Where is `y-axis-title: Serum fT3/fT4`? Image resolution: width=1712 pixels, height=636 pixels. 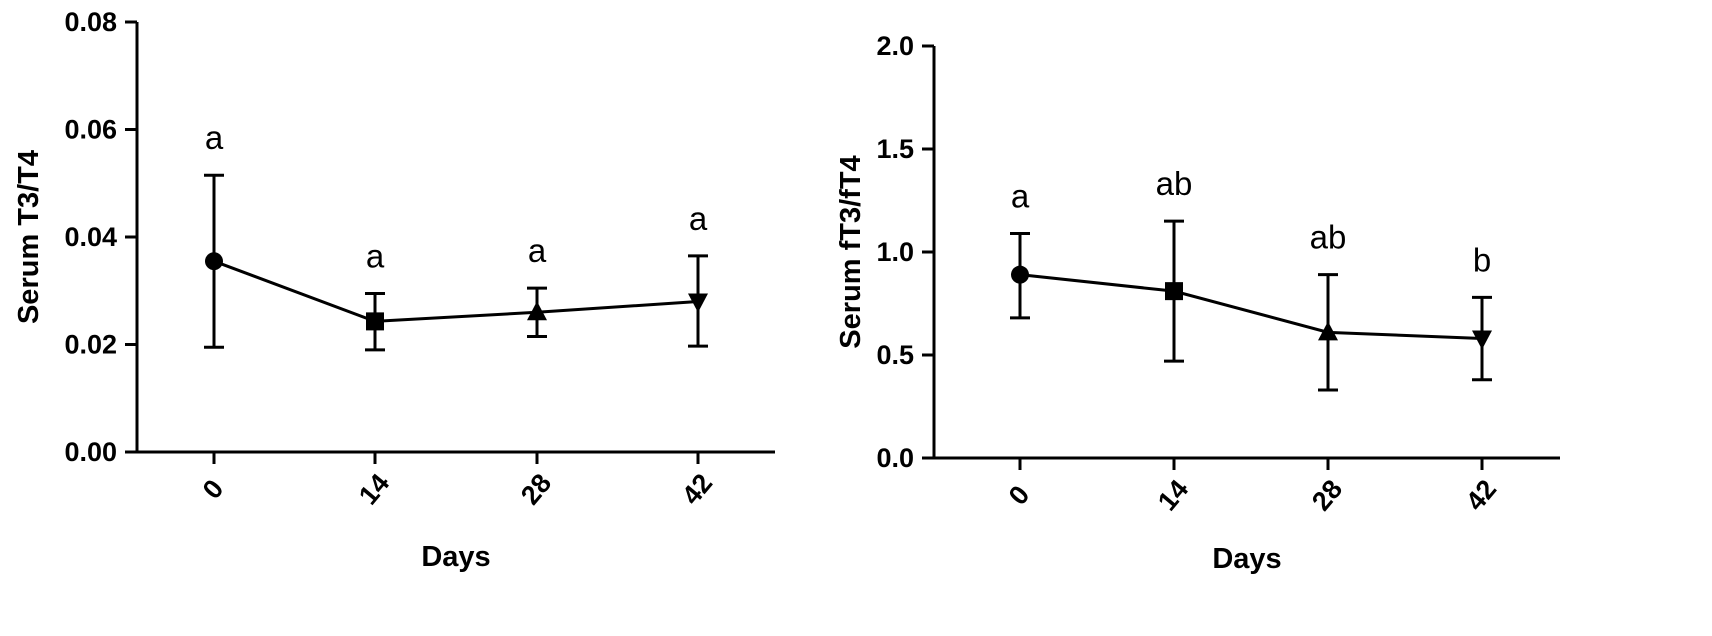 y-axis-title: Serum fT3/fT4 is located at coordinates (851, 251).